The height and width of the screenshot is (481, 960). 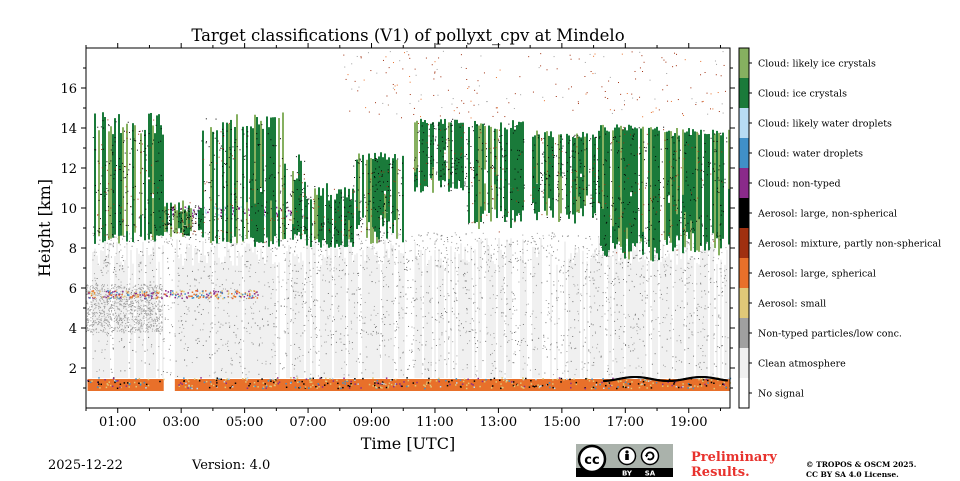 I want to click on colorbar-label: No signal, so click(x=781, y=394).